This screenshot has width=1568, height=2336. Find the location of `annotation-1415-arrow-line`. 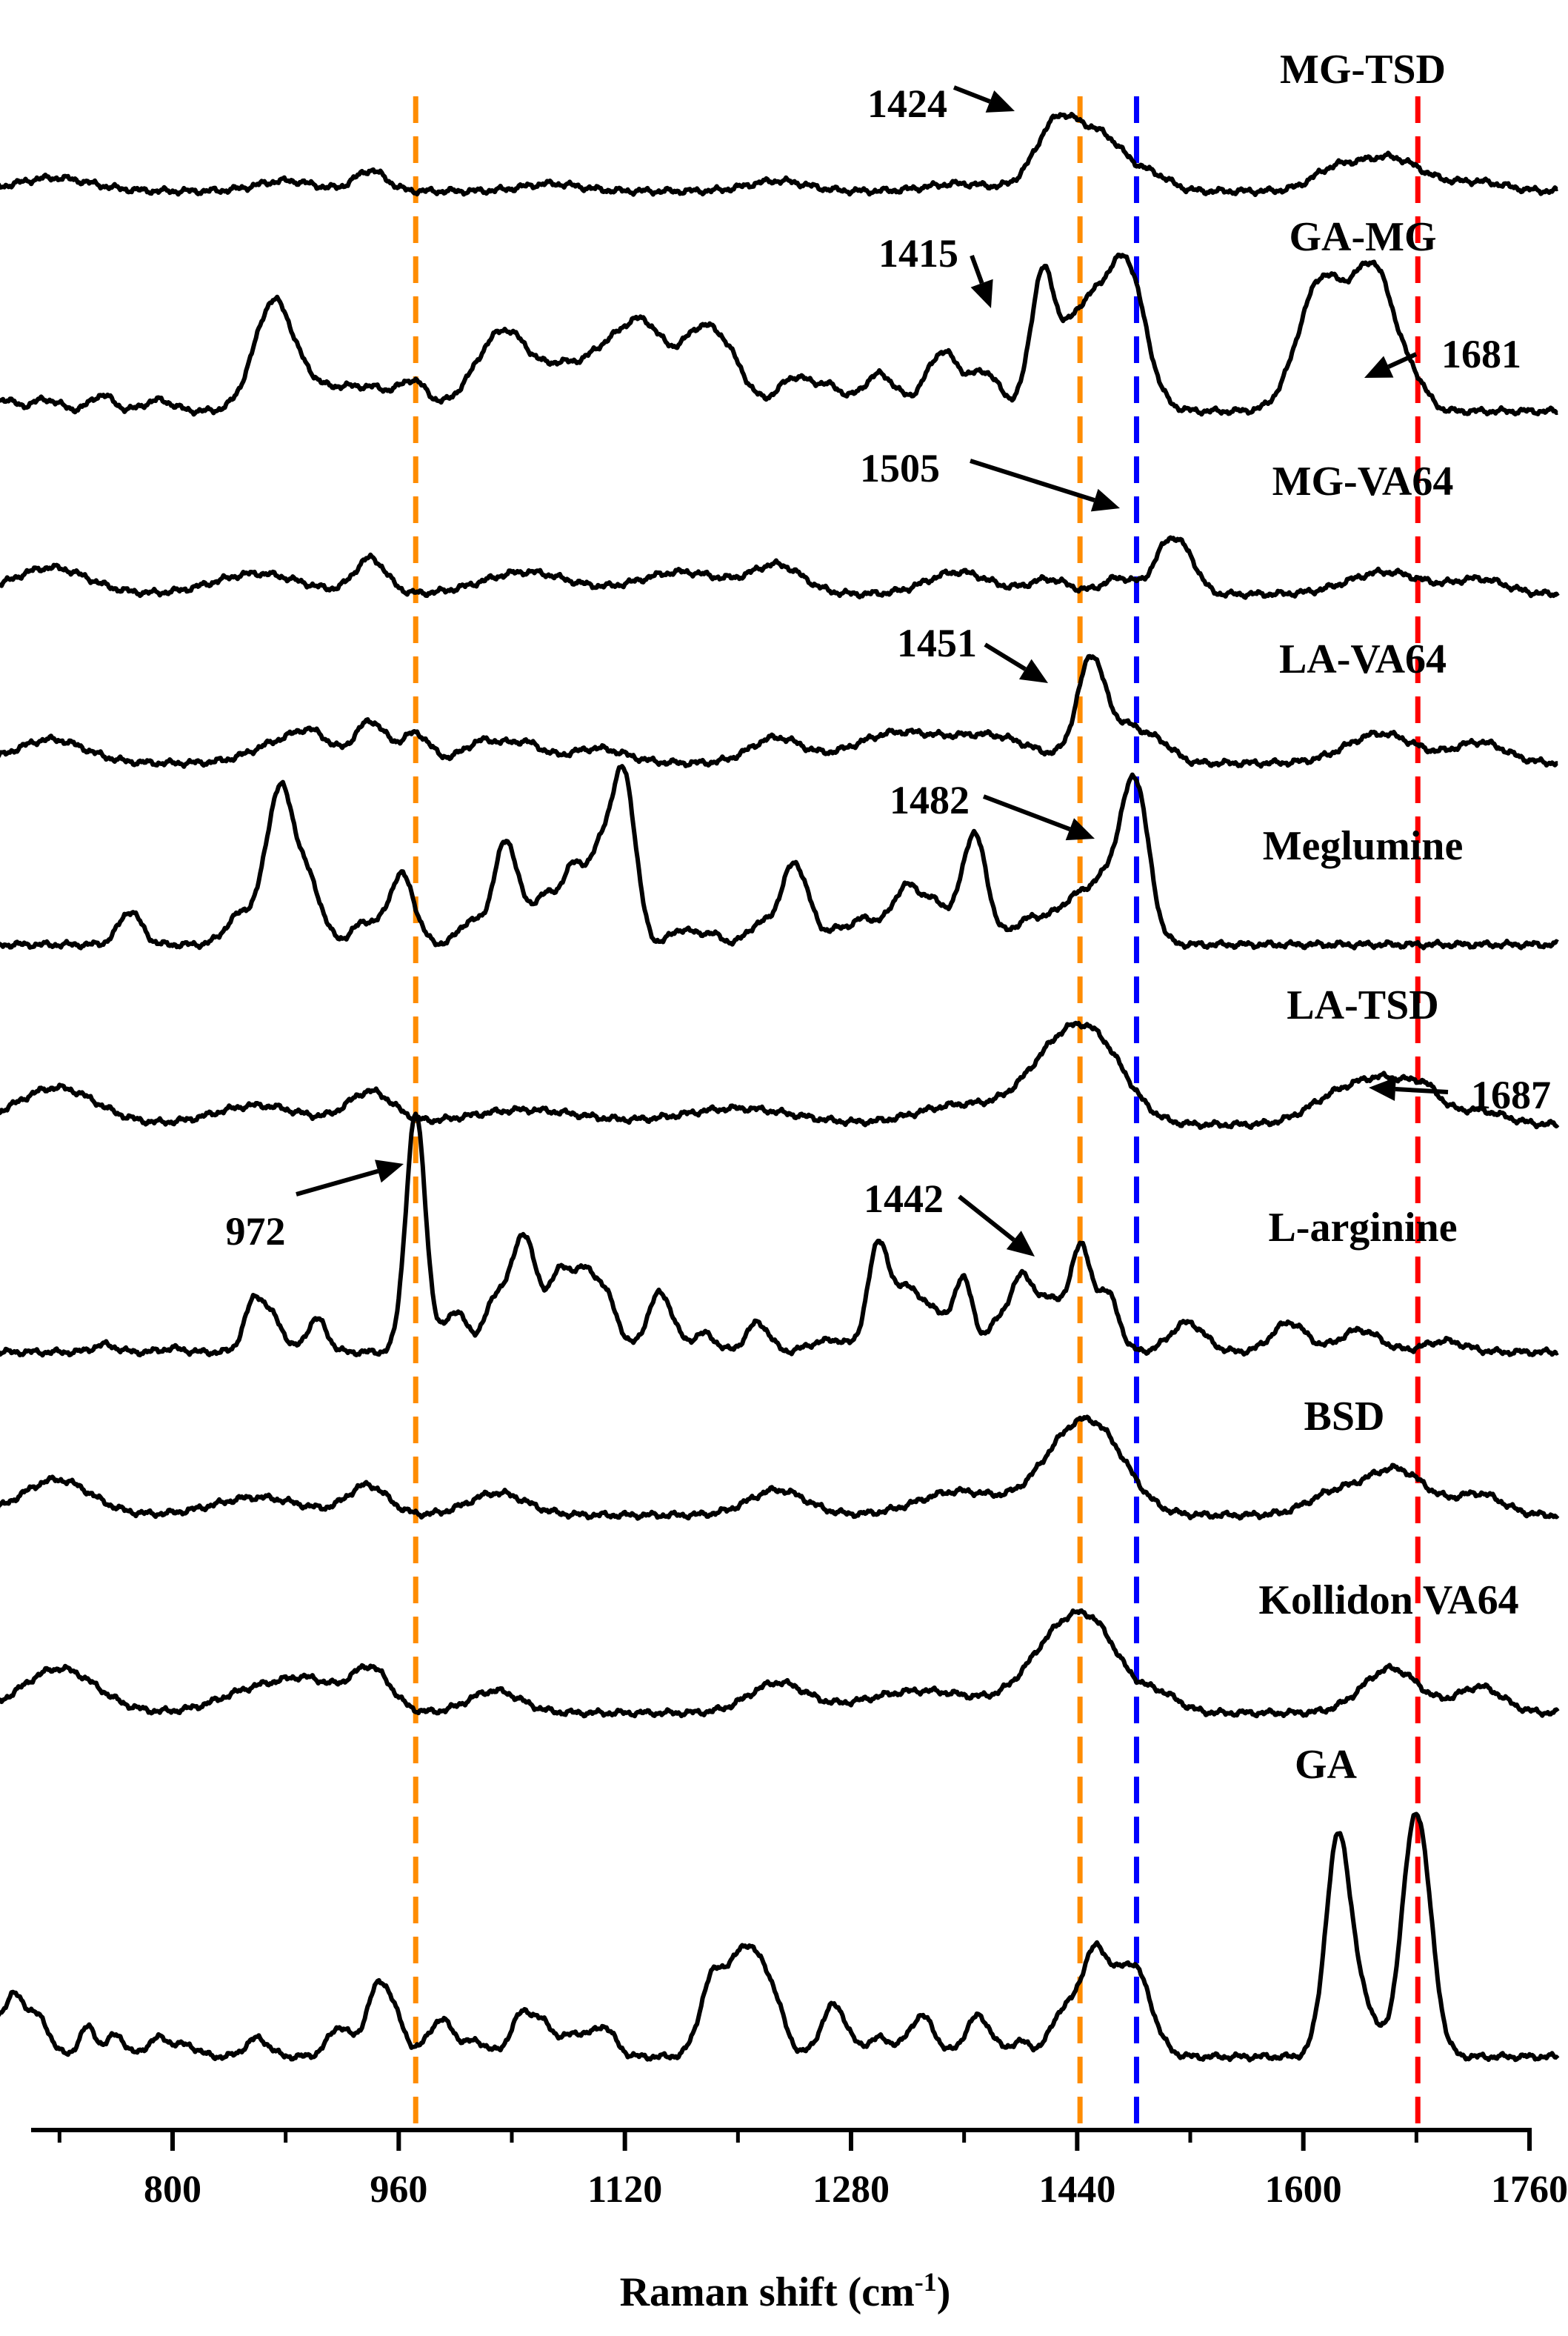

annotation-1415-arrow-line is located at coordinates (977, 269).